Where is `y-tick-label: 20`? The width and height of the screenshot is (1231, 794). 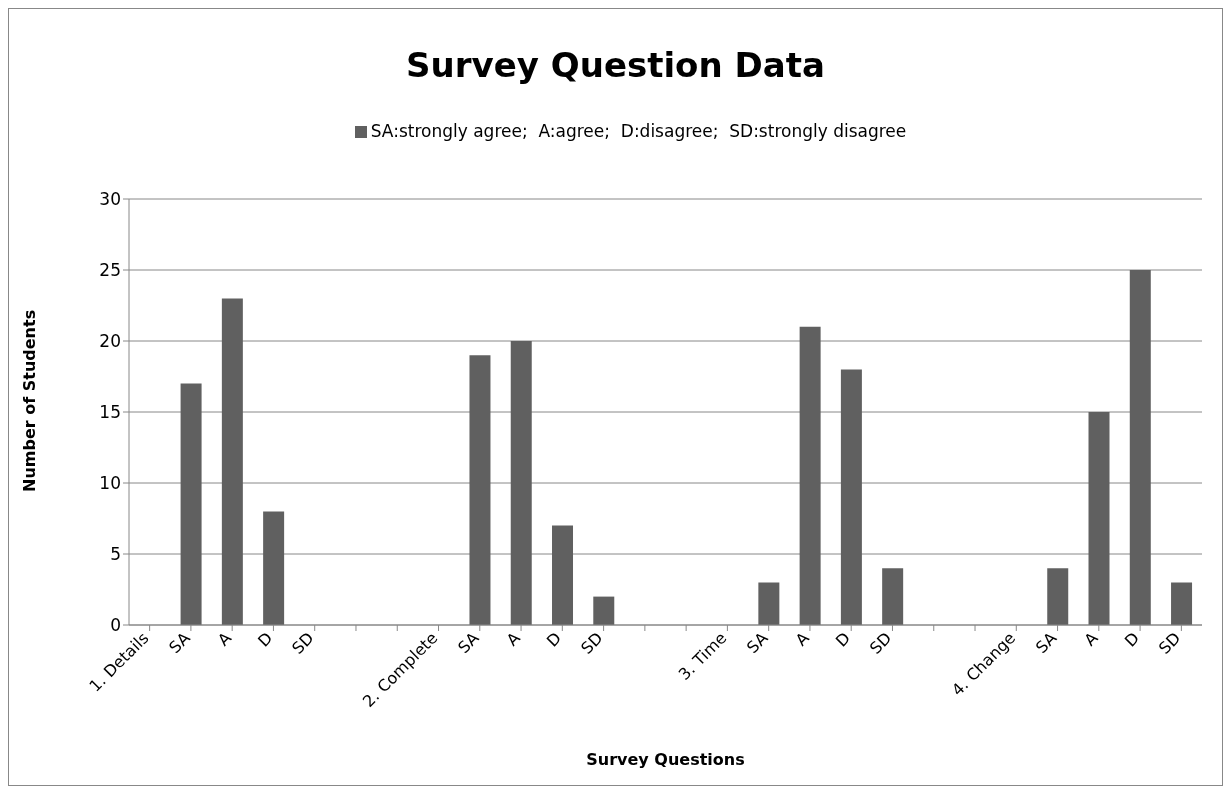 y-tick-label: 20 is located at coordinates (110, 341).